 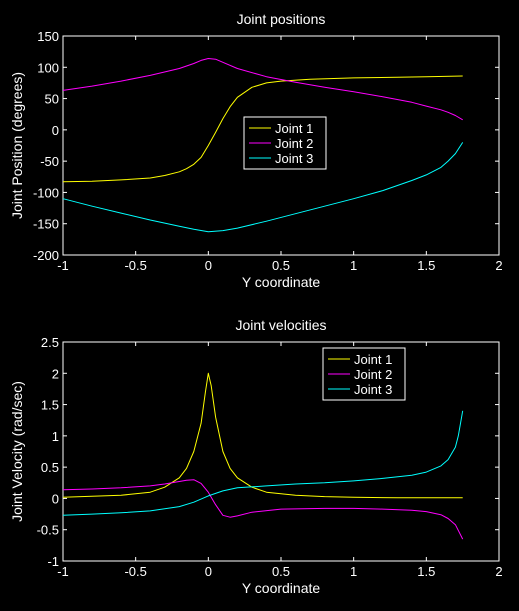 I want to click on y-tick-label: 100, so click(x=48, y=67).